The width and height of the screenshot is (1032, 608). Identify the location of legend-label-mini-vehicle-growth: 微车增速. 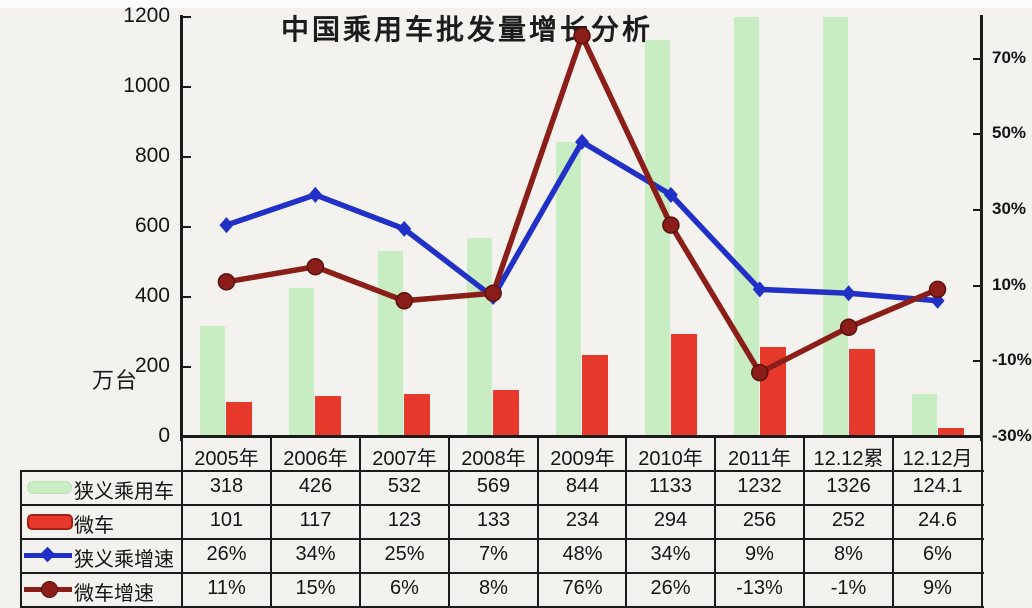
(114, 594).